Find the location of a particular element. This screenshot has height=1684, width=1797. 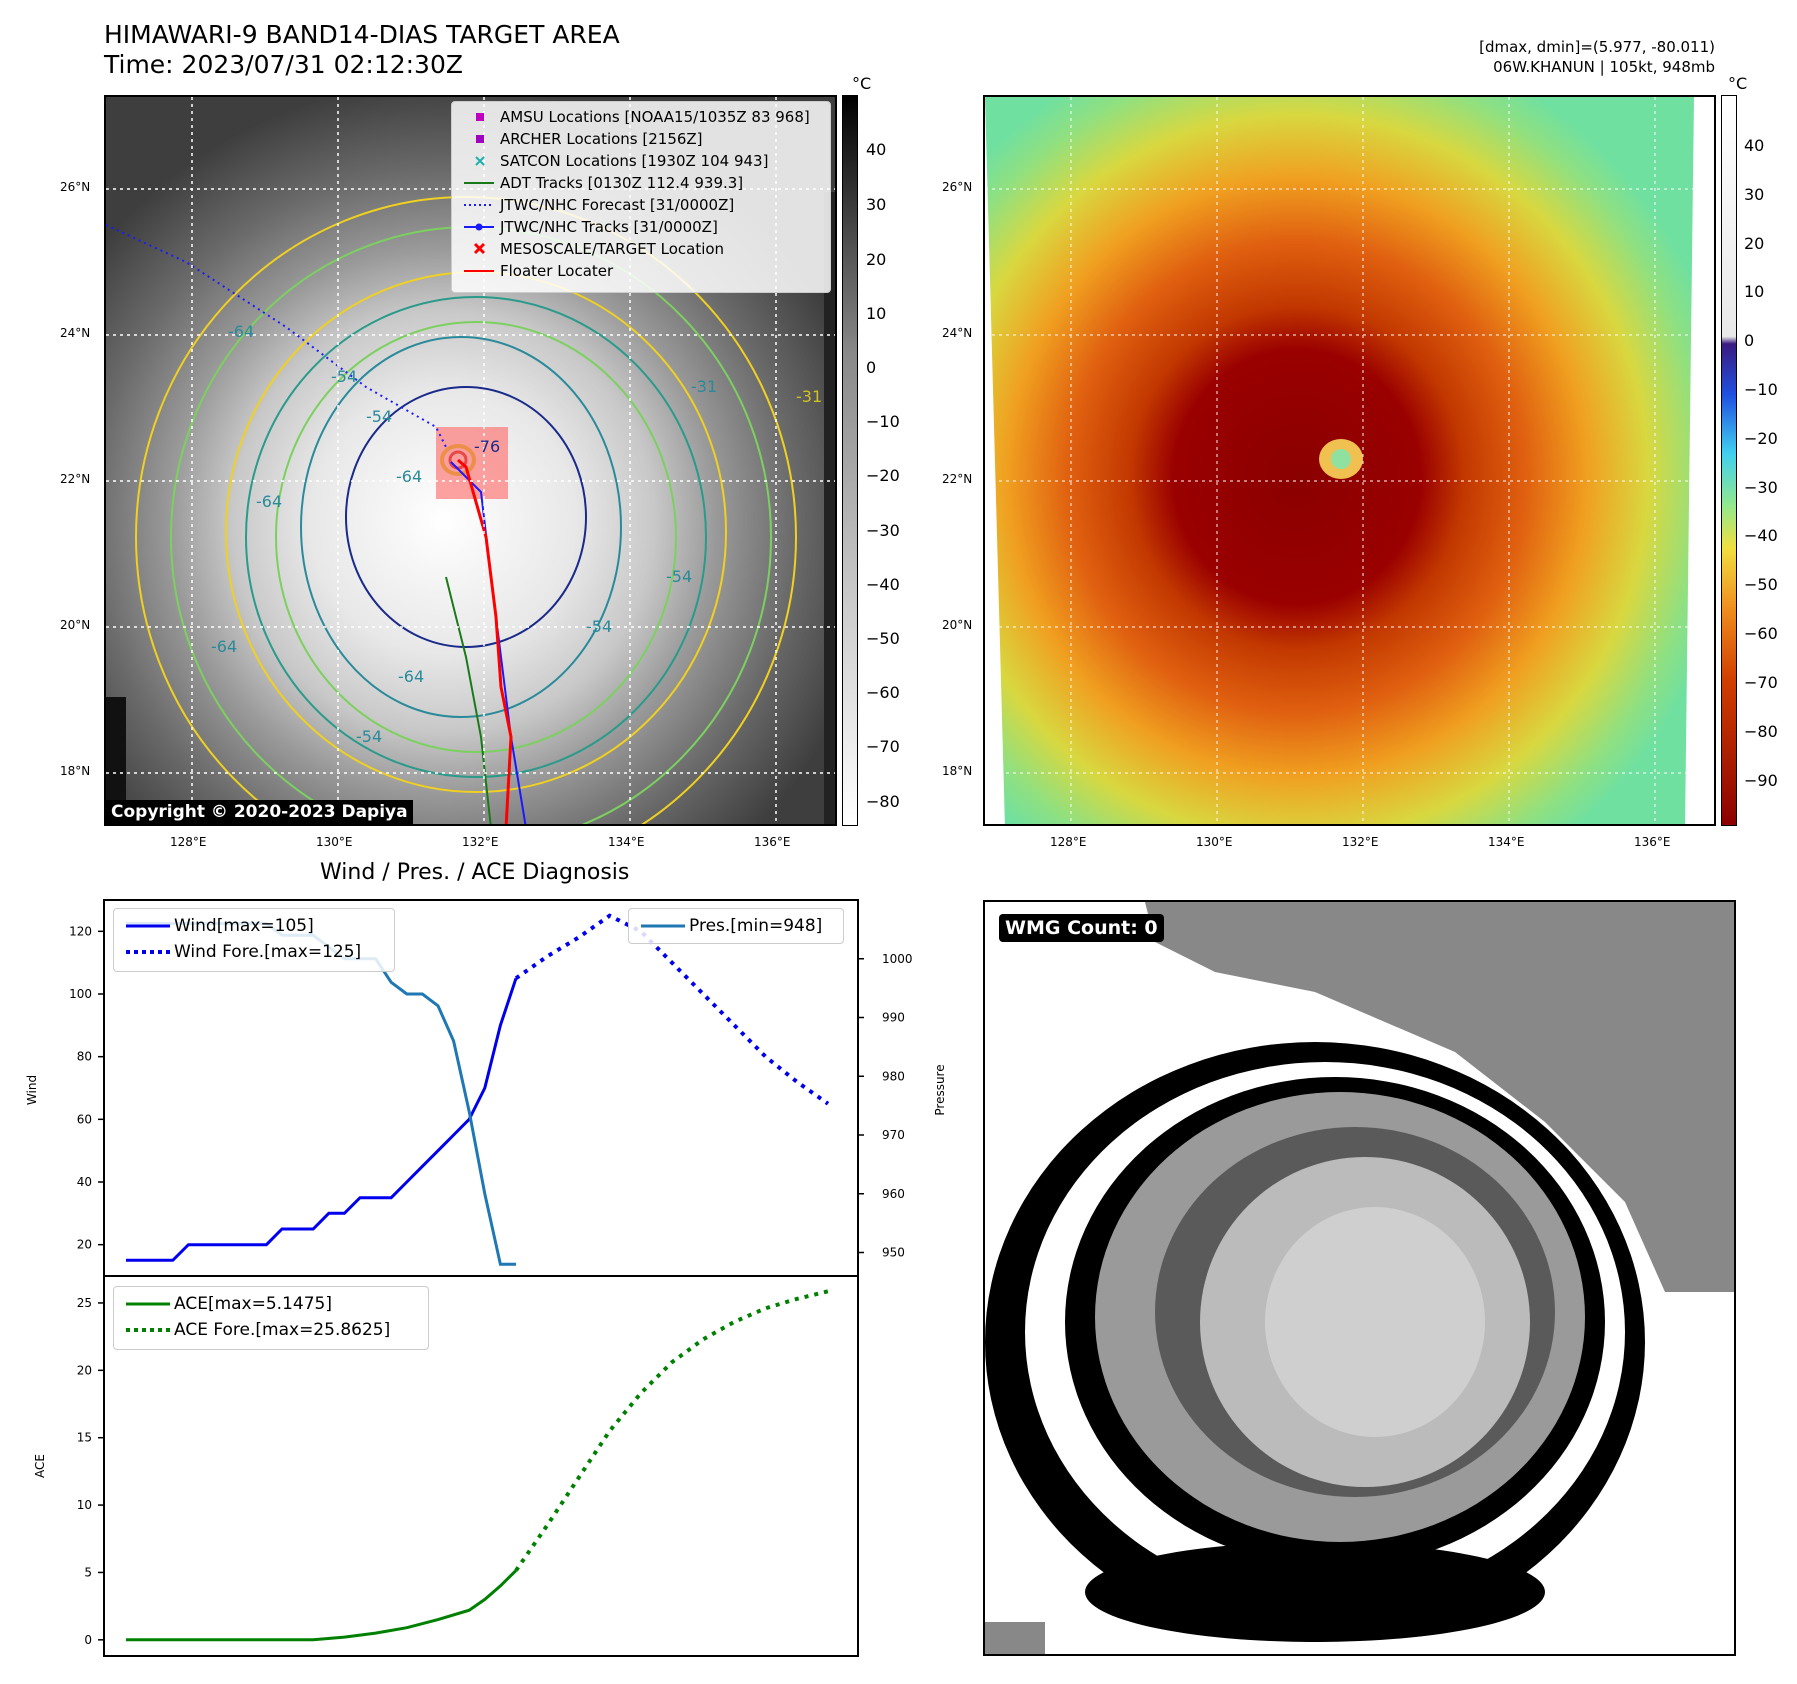

ace-legend: ACE[max=5.1475] ACE Fore.[max=25.8625] is located at coordinates (271, 1318).